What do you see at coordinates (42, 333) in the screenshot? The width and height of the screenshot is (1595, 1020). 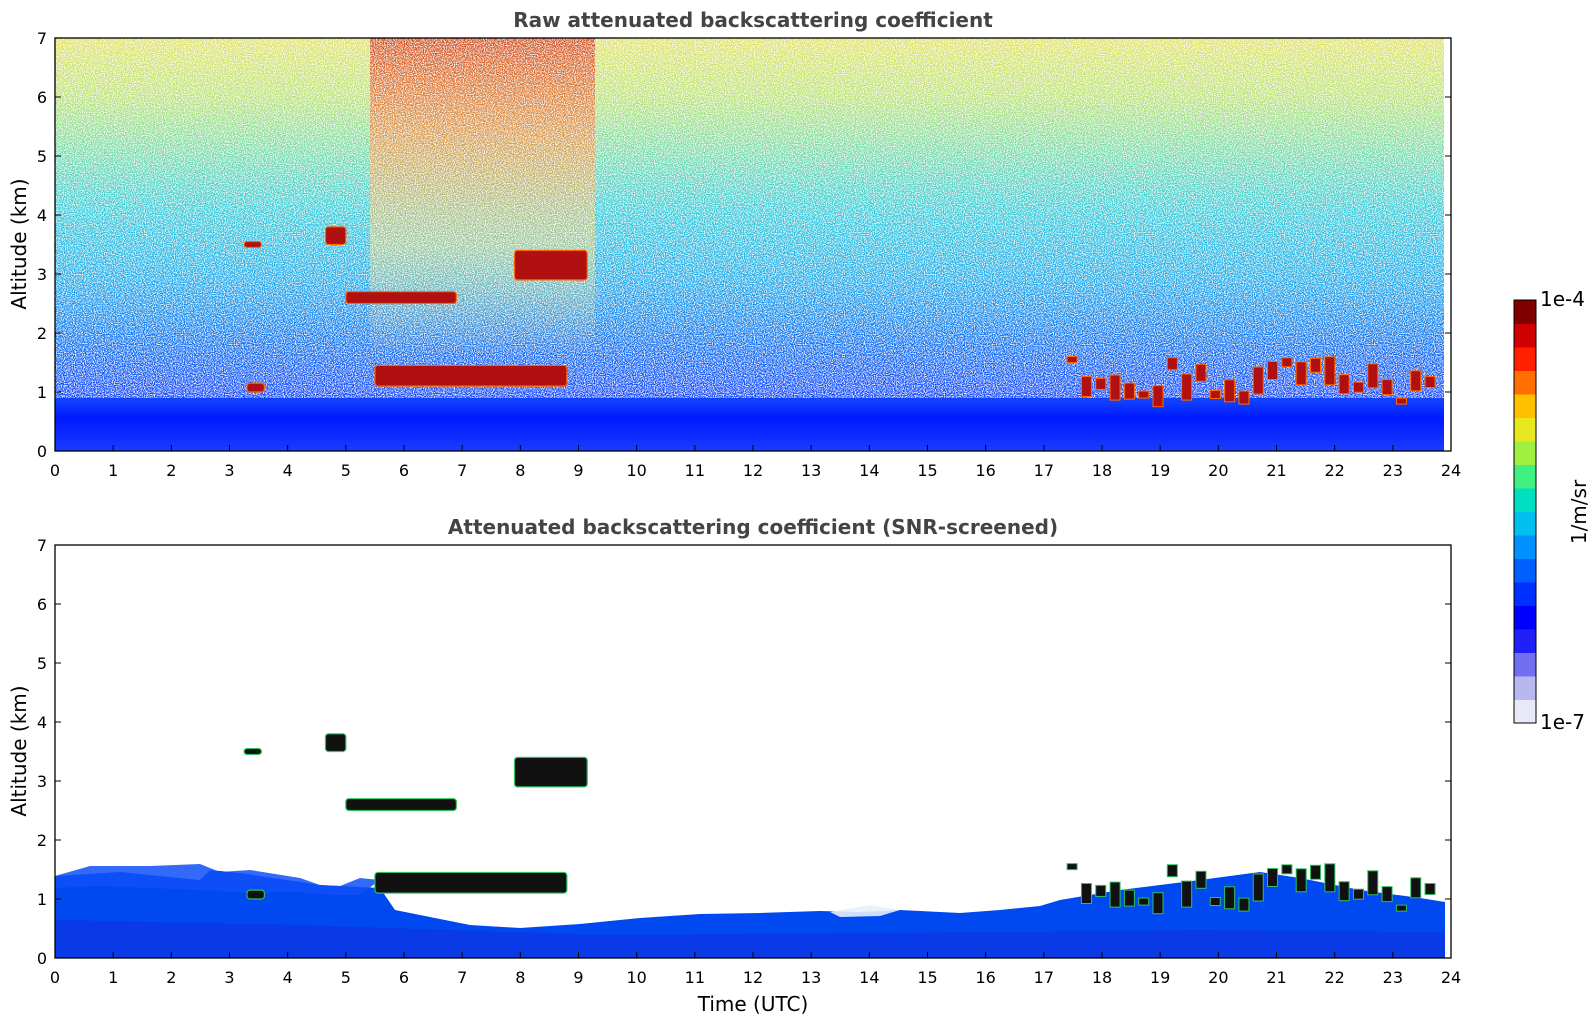 I see `y-tick-label: 2` at bounding box center [42, 333].